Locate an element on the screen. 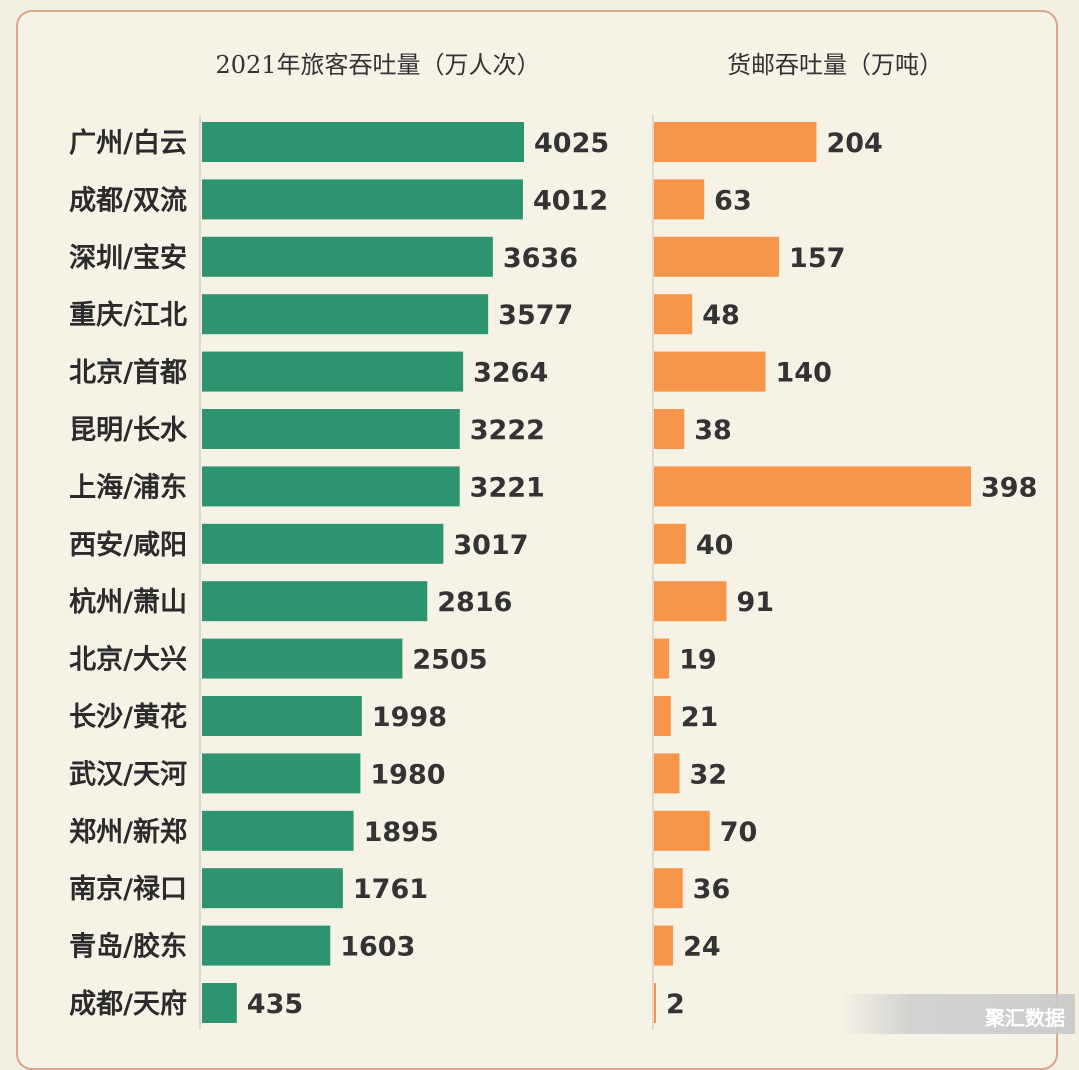 This screenshot has width=1079, height=1070. category-label: 深圳/宝安 is located at coordinates (128, 258).